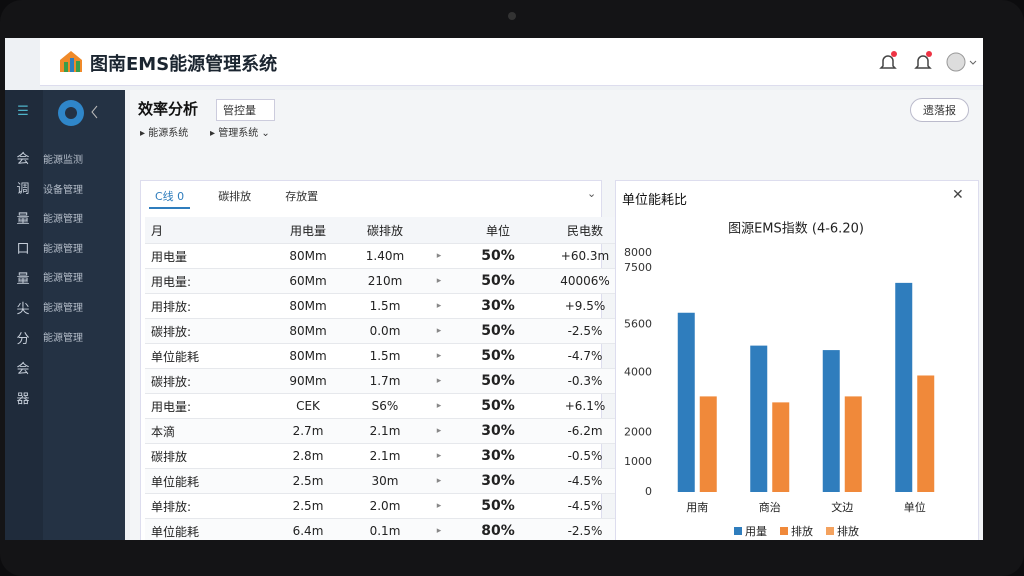  What do you see at coordinates (648, 491) in the screenshot?
I see `y-tick-label: 0` at bounding box center [648, 491].